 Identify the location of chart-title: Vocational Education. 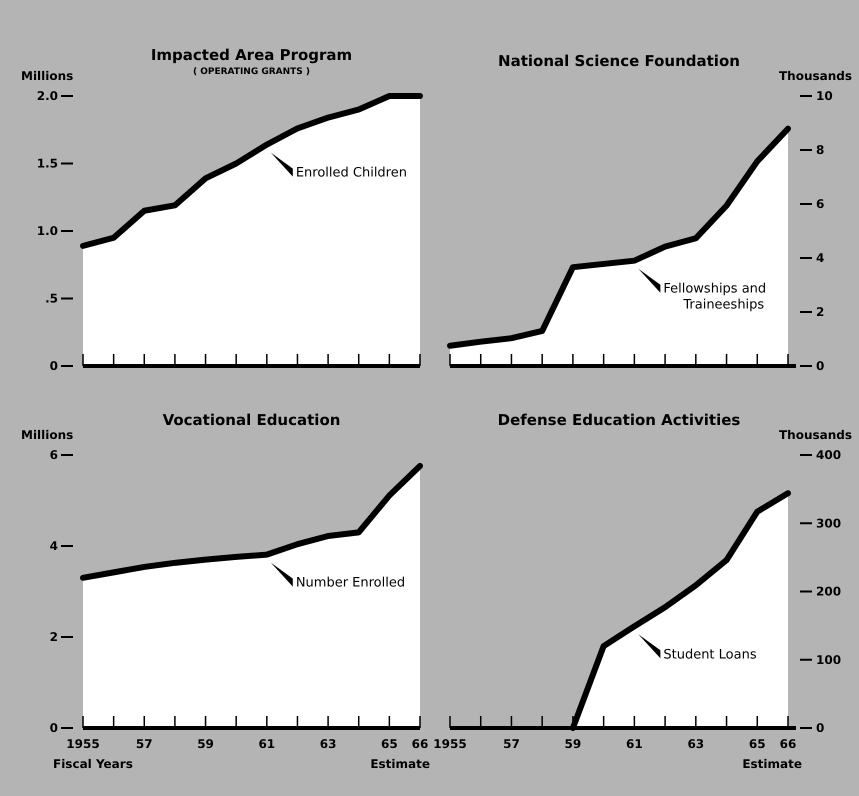
(251, 420).